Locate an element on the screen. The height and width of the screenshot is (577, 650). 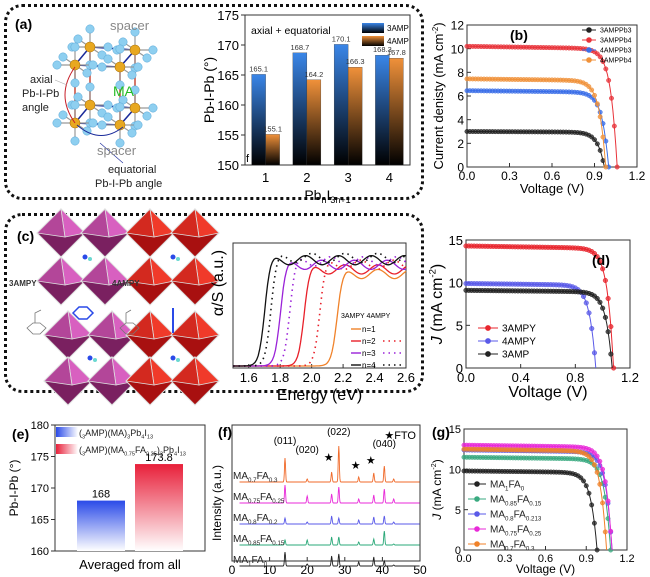
x-tick-label: 20 is located at coordinates (308, 570).